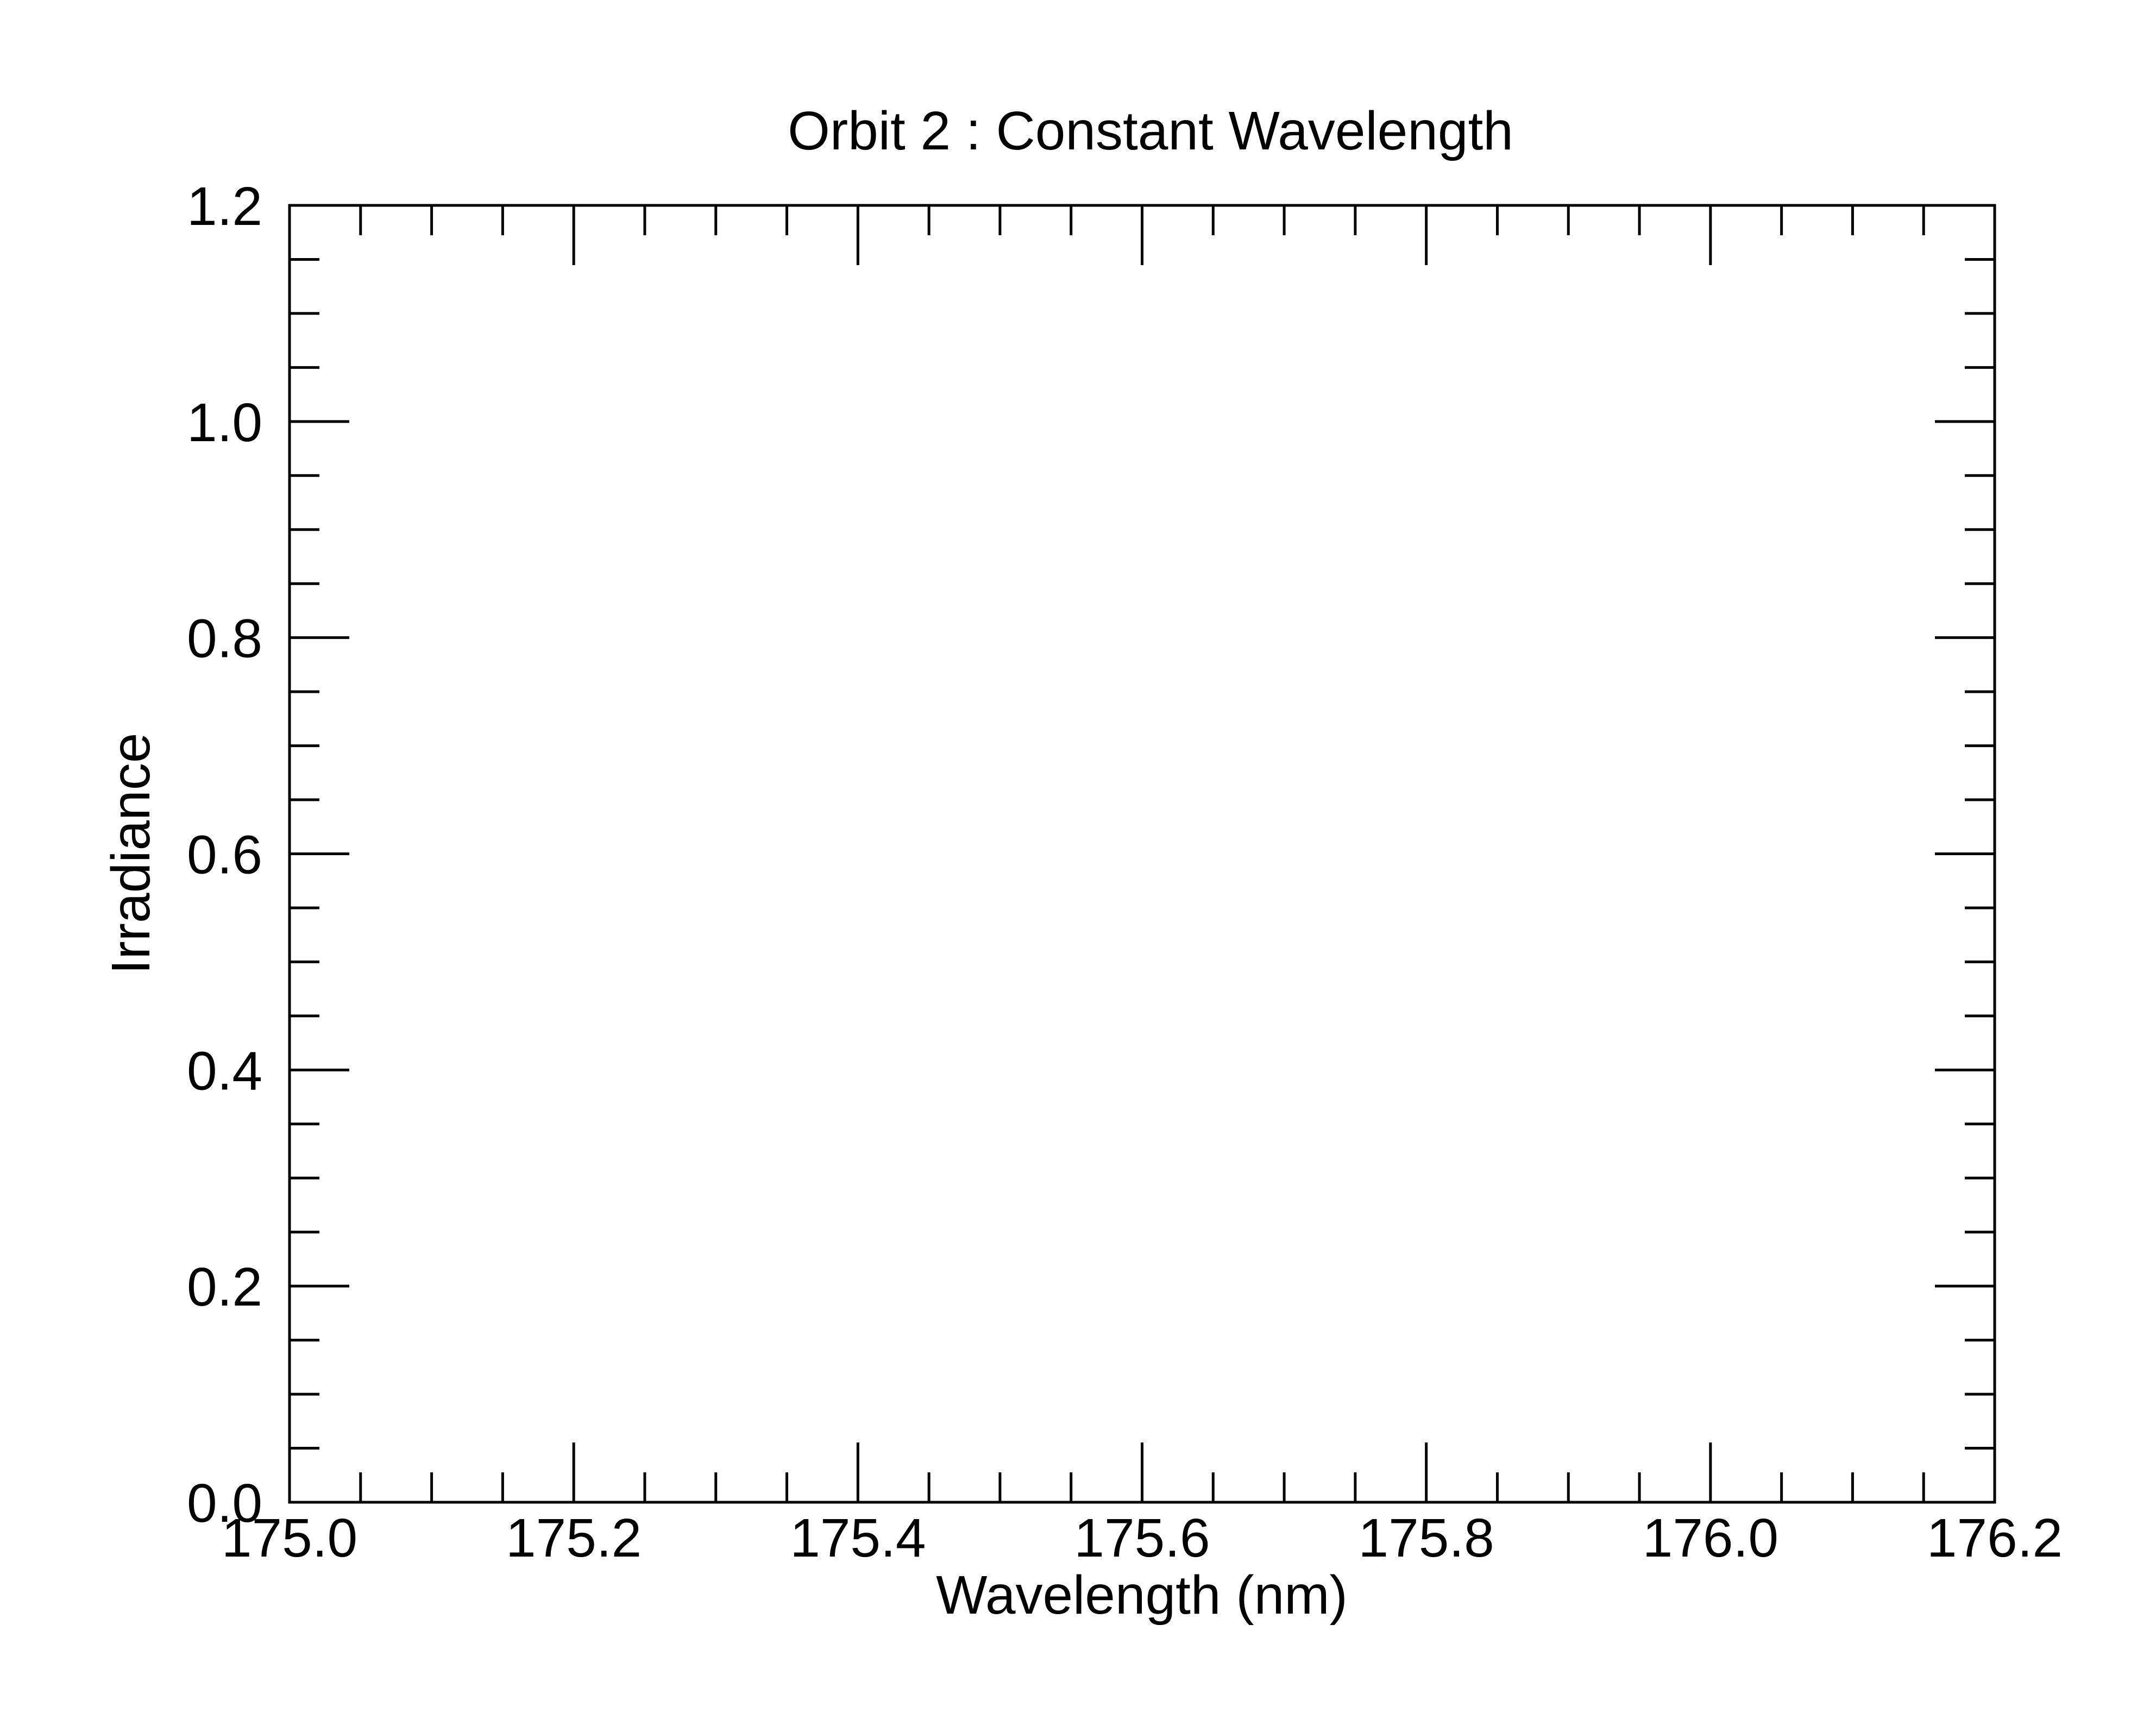  What do you see at coordinates (224, 639) in the screenshot?
I see `y-tick-label: 0.8` at bounding box center [224, 639].